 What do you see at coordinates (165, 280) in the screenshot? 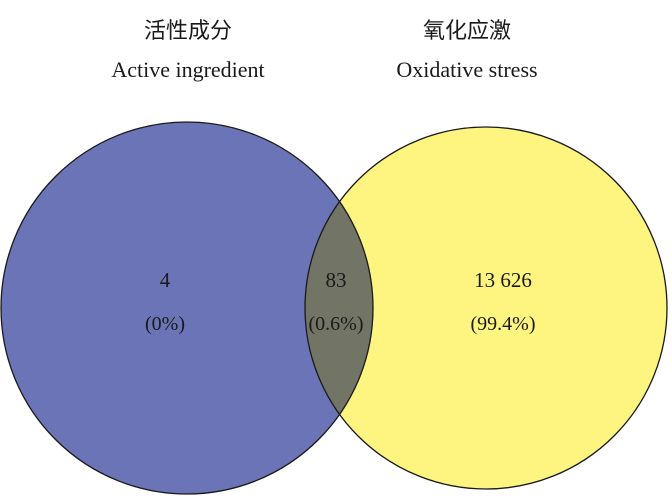
I see `left-only-count: 4` at bounding box center [165, 280].